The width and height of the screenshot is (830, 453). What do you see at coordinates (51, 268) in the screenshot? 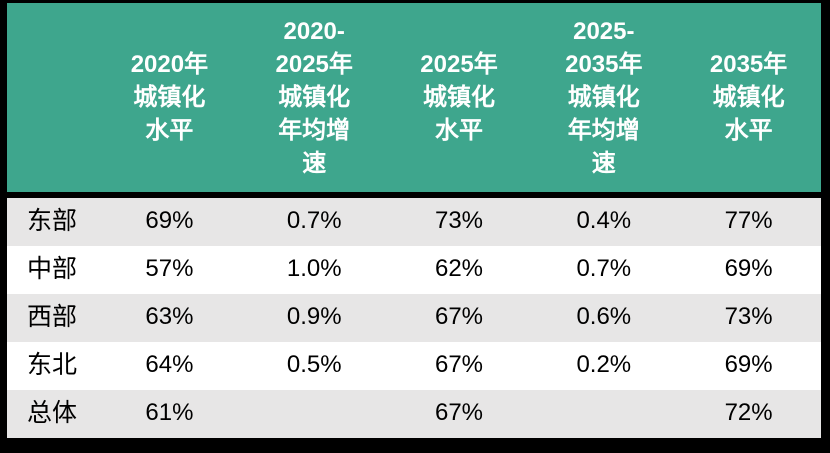
I see `row-header: 中部` at bounding box center [51, 268].